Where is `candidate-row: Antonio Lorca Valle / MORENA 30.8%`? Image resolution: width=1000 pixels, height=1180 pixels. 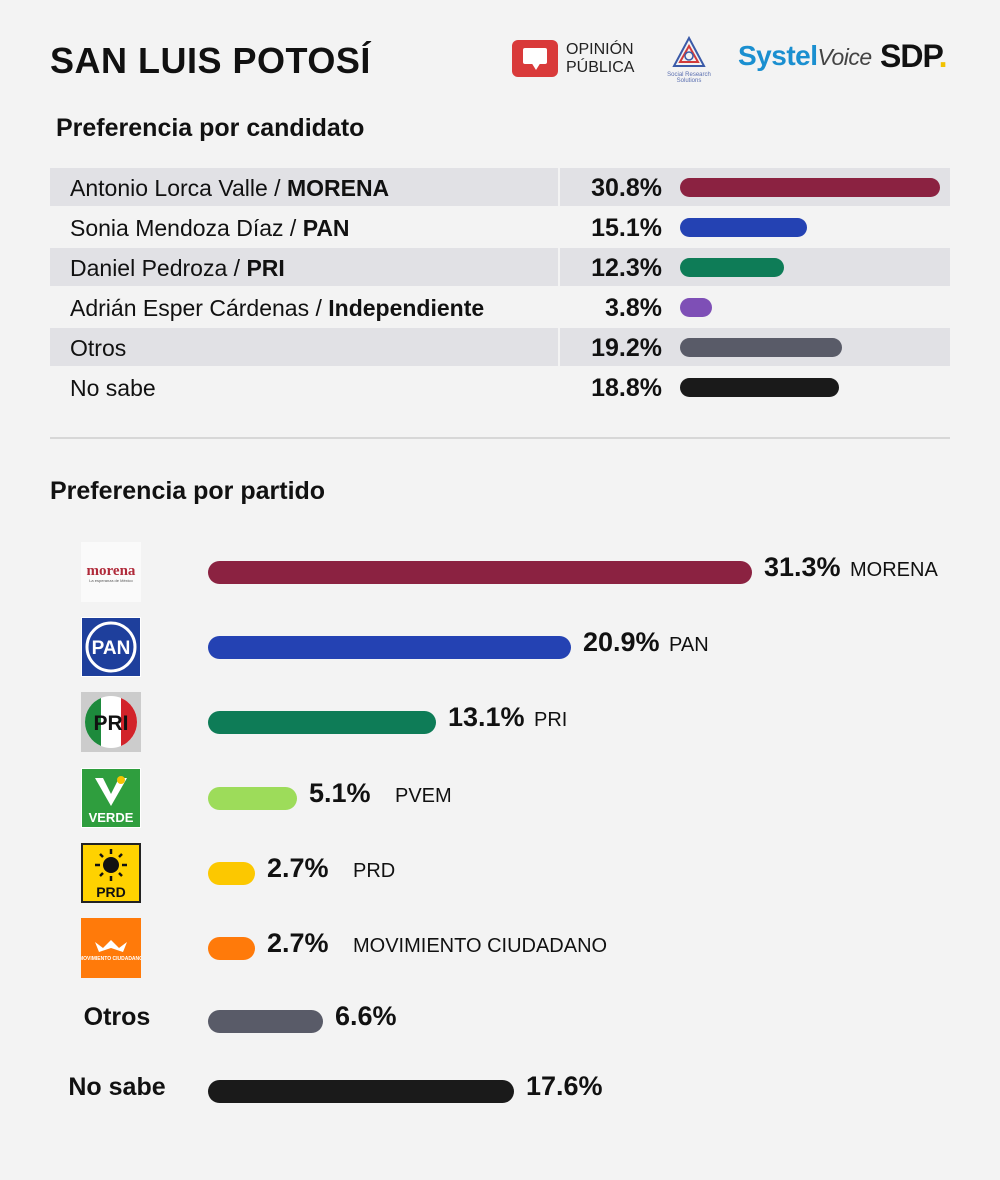
candidate-row: Antonio Lorca Valle / MORENA 30.8% is located at coordinates (500, 188).